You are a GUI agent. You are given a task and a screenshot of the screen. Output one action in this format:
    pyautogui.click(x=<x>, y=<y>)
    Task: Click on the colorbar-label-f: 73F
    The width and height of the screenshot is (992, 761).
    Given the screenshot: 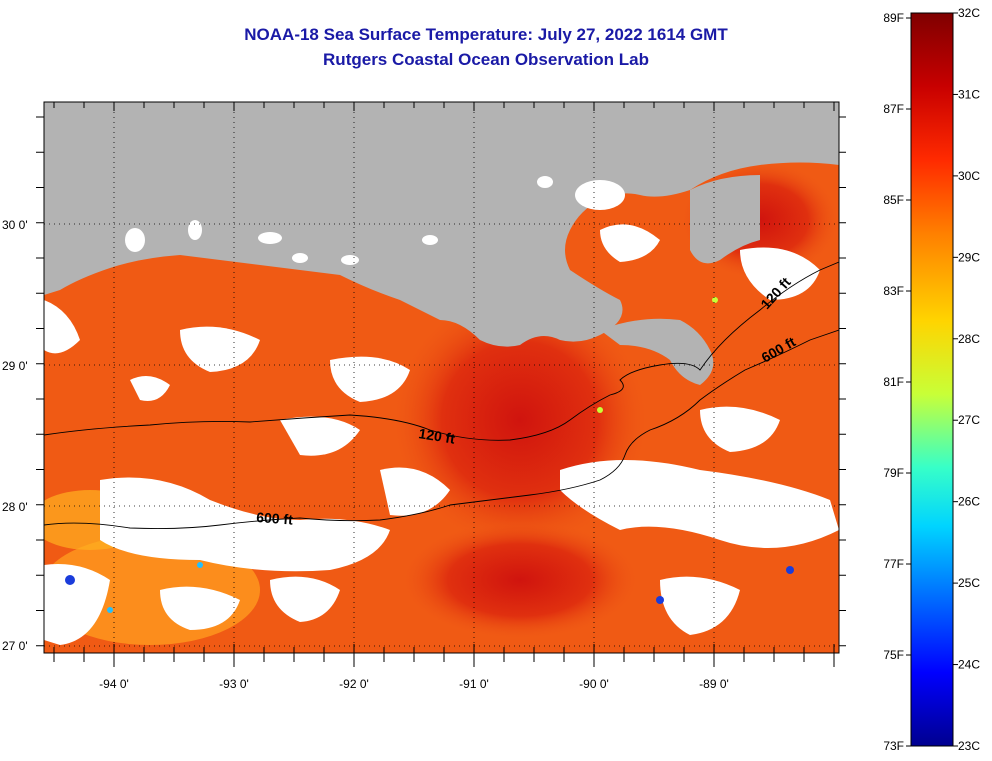 What is the action you would take?
    pyautogui.click(x=893, y=746)
    